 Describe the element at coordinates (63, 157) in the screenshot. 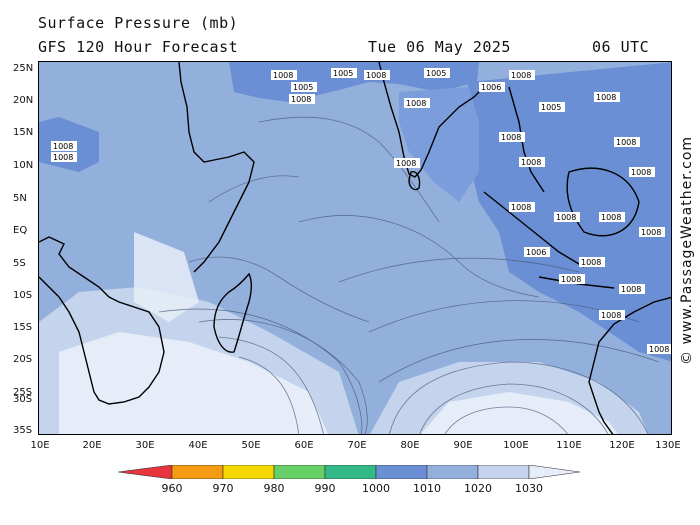

I see `isobar-label-1008-f: 1008` at that location.